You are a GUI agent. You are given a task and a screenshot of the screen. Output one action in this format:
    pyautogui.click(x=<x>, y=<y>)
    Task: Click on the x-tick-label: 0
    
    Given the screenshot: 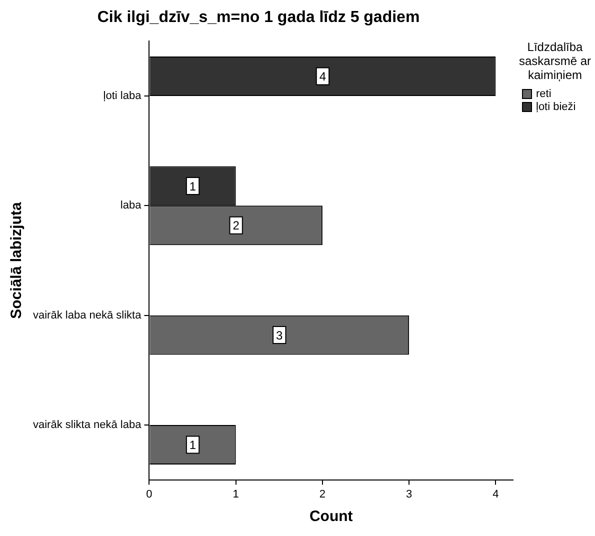 What is the action you would take?
    pyautogui.click(x=149, y=494)
    